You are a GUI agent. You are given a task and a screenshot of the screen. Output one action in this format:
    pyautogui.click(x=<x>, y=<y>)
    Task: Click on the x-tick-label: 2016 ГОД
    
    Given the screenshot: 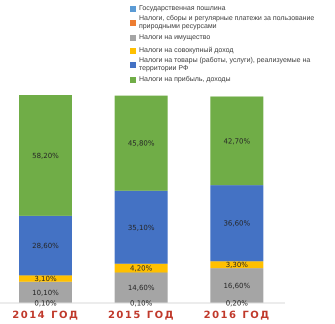 What is the action you would take?
    pyautogui.click(x=237, y=316)
    